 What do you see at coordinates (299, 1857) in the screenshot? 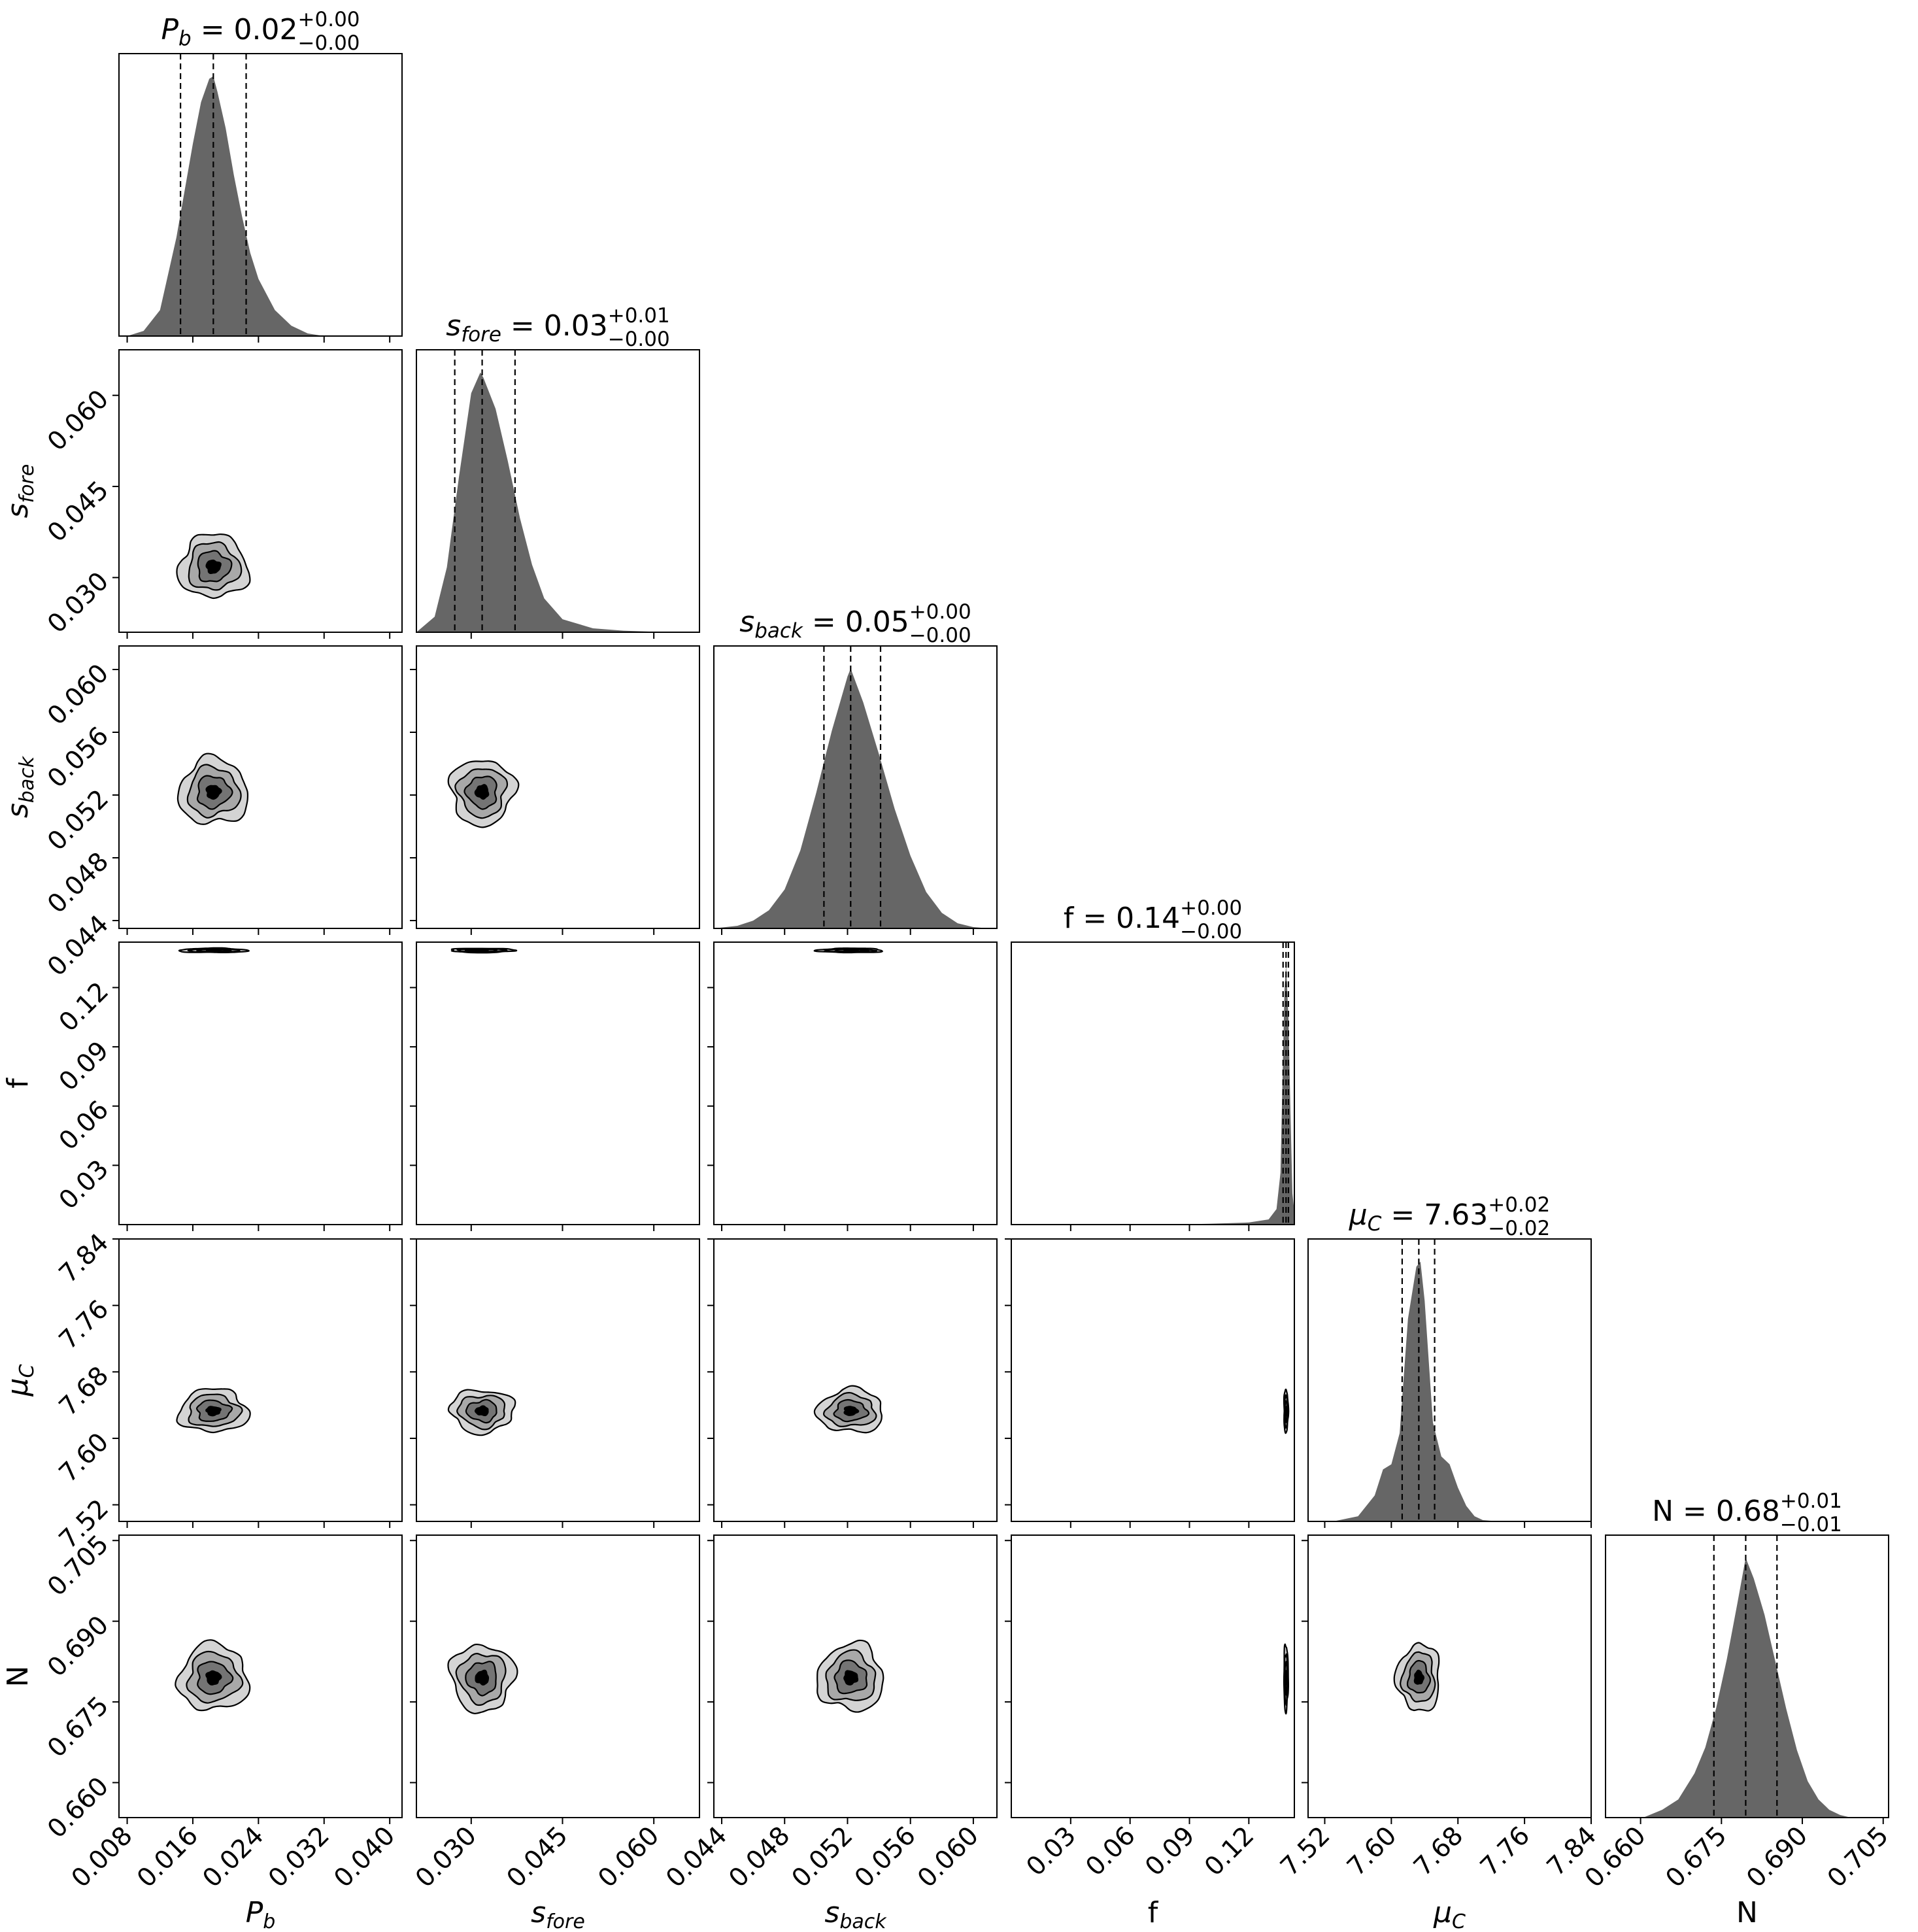
I see `x-tick-label: 0.032` at bounding box center [299, 1857].